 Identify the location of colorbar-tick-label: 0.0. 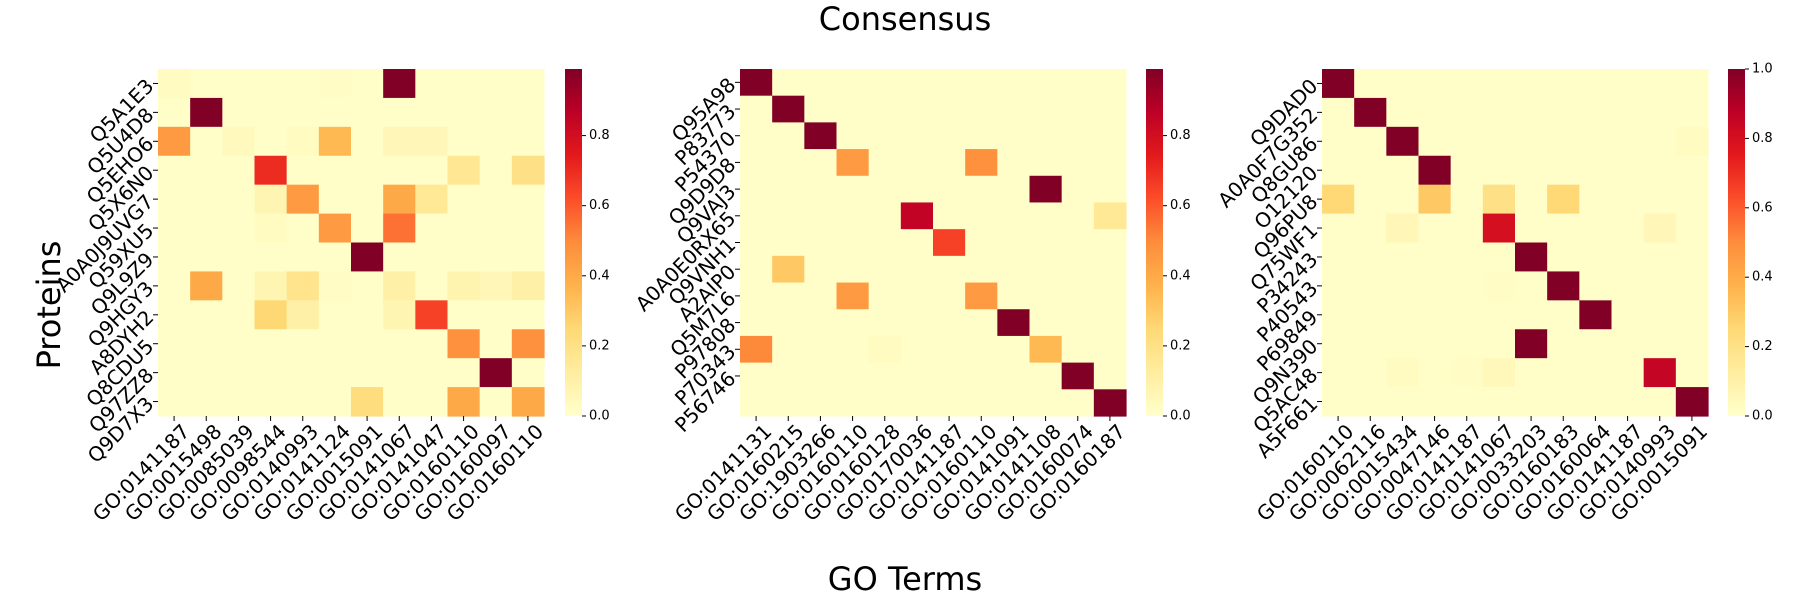
(599, 416).